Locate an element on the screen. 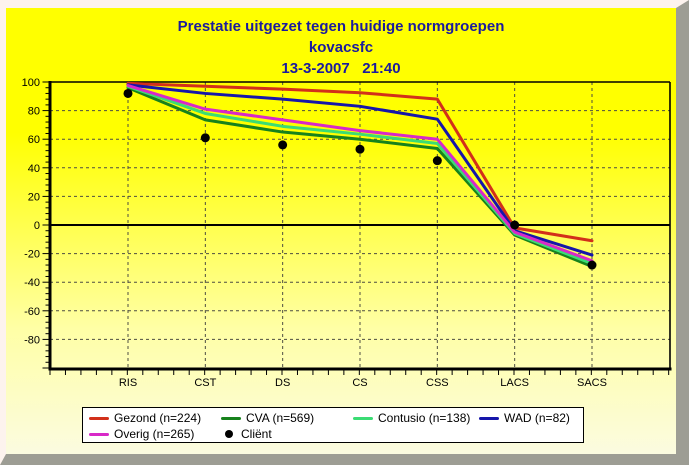  svg-text: -40 is located at coordinates (32, 283).